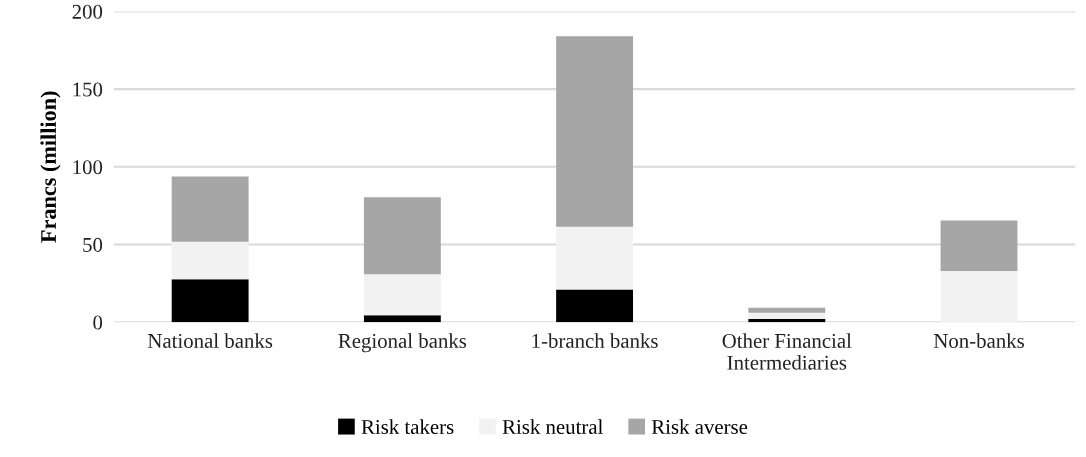 The image size is (1086, 457). I want to click on y-tick-label: 200, so click(87, 11).